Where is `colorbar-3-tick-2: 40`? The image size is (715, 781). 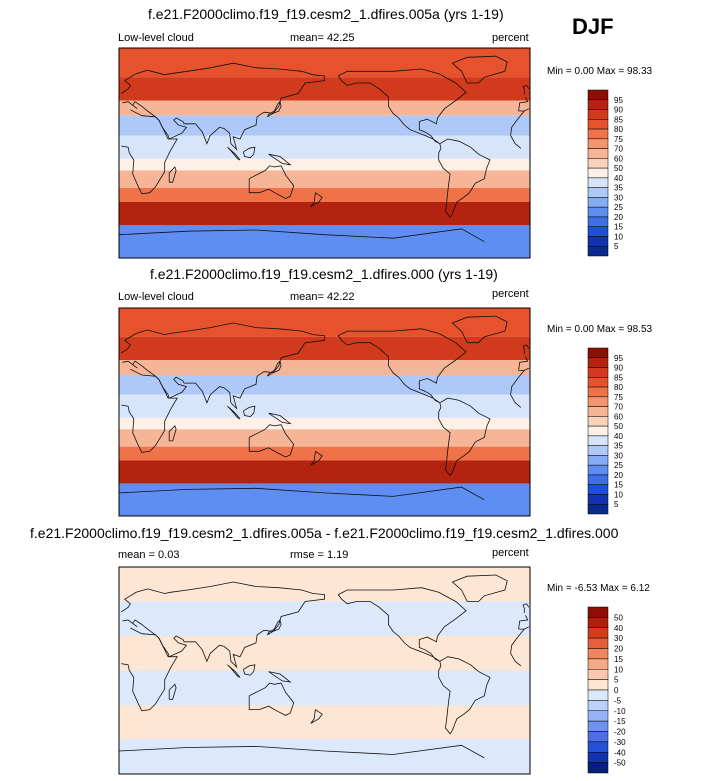 colorbar-3-tick-2: 40 is located at coordinates (618, 628).